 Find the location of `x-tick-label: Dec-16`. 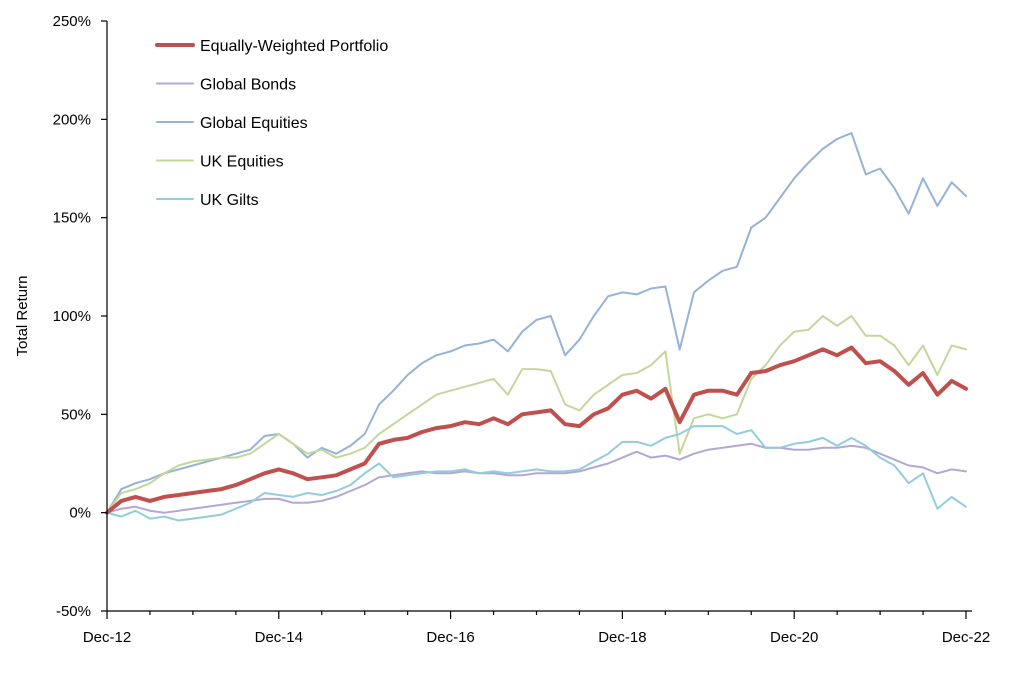

x-tick-label: Dec-16 is located at coordinates (450, 637).